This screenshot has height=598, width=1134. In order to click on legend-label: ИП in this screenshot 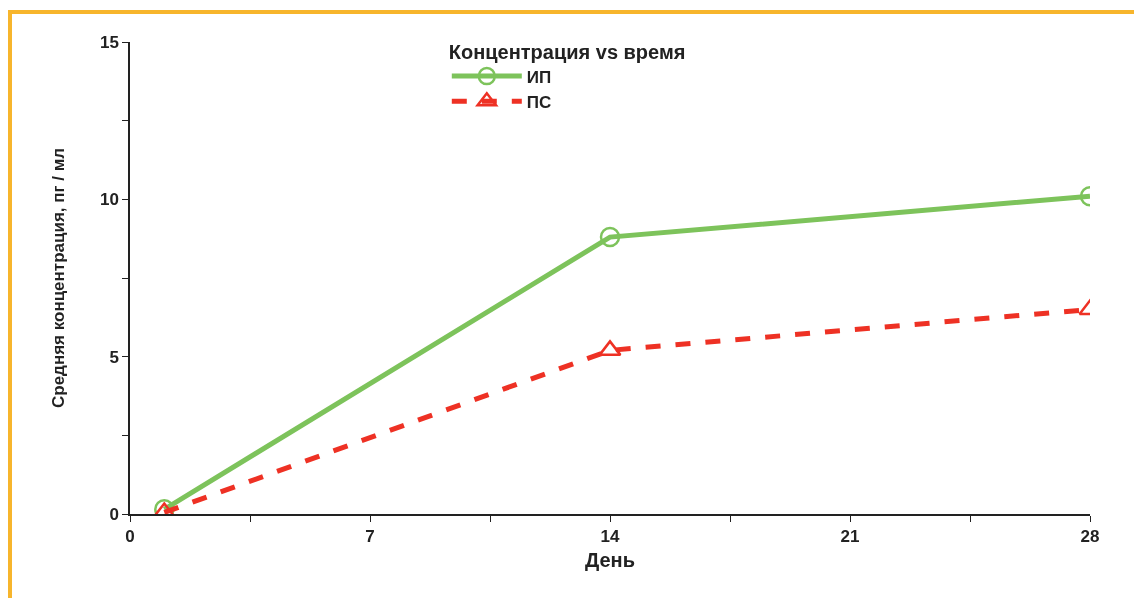, I will do `click(539, 77)`.